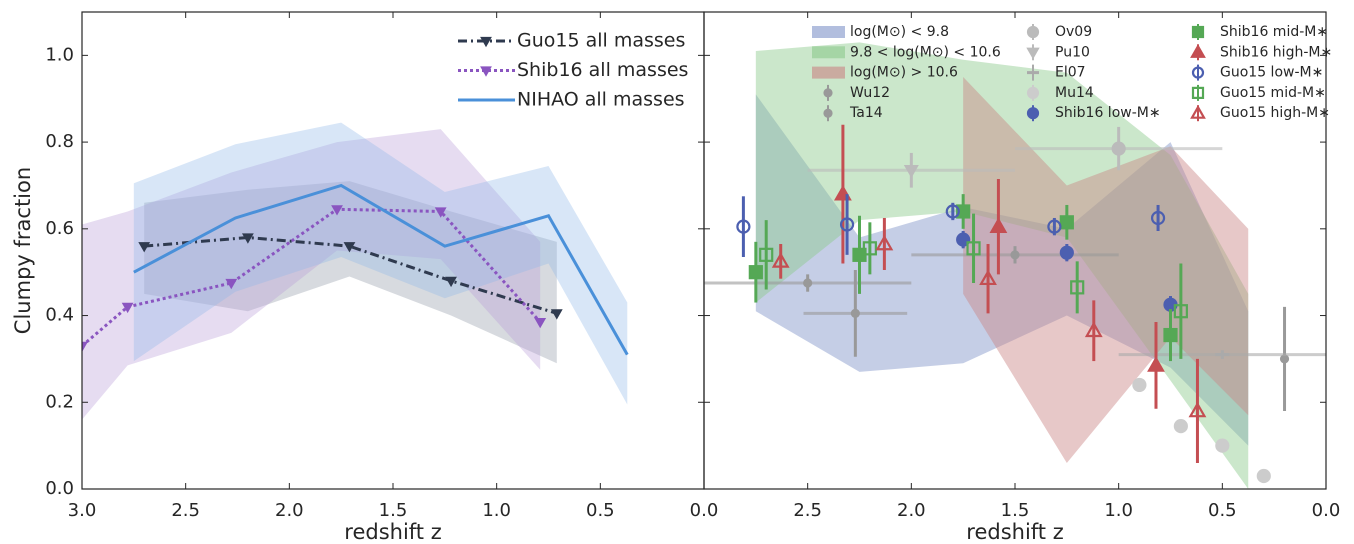 The height and width of the screenshot is (544, 1354). I want to click on legend-label: Guo15 mid-M∗, so click(1273, 93).